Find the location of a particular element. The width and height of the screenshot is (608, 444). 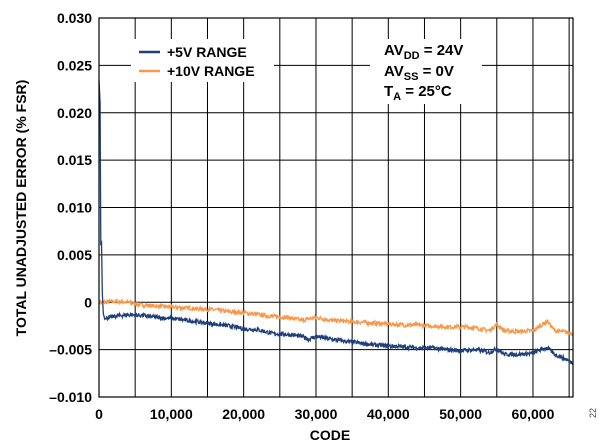

legend: +5V RANGE +10V RANGE is located at coordinates (202, 60).